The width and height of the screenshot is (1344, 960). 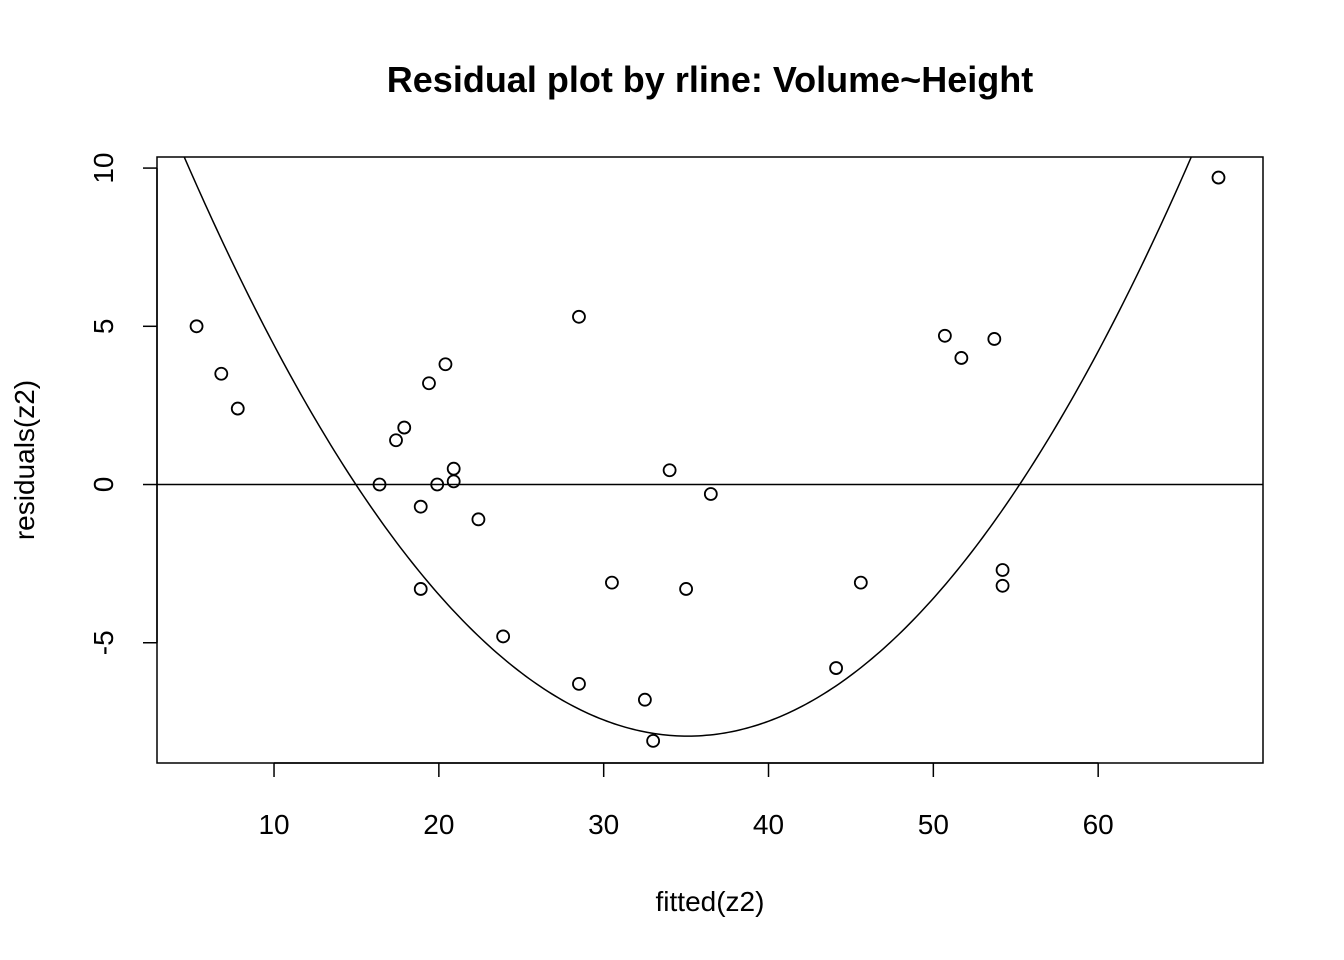 I want to click on y-tick-label: 0, so click(x=103, y=485).